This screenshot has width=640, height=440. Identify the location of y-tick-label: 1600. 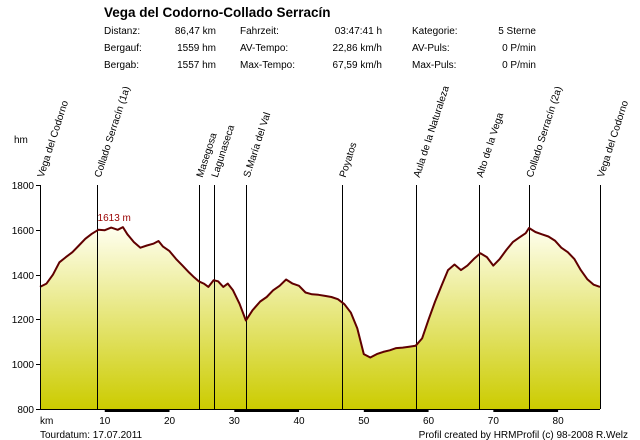
(23, 231).